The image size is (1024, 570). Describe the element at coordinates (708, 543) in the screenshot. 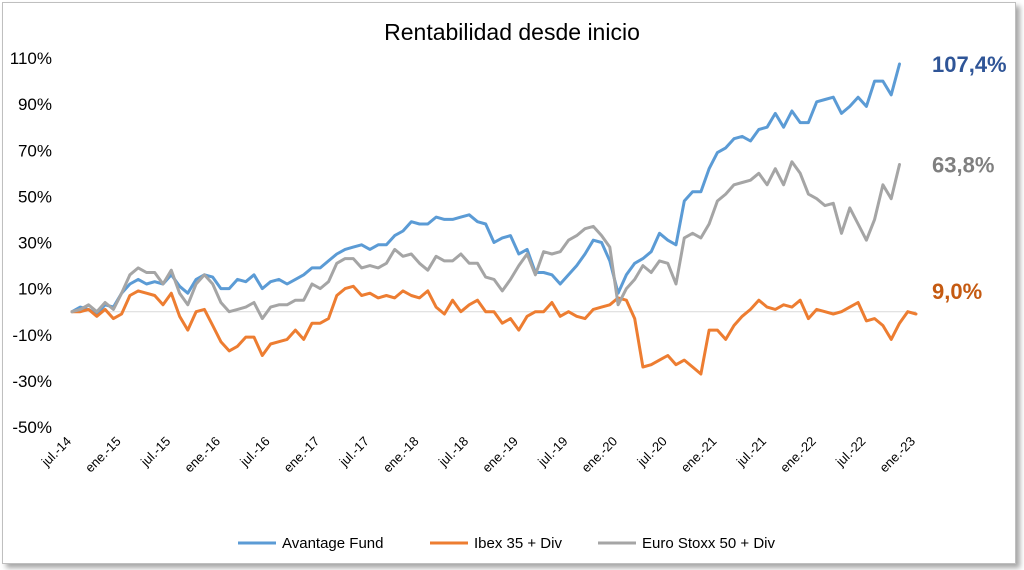

I see `legend-label-2: Euro Stoxx 50 + Div` at that location.